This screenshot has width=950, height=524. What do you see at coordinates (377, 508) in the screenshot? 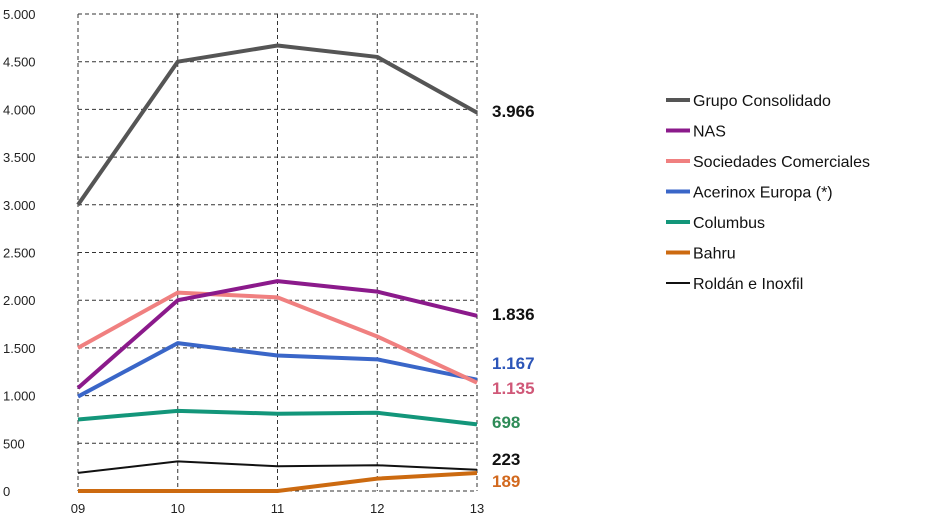
I see `x-tick-label: 12` at bounding box center [377, 508].